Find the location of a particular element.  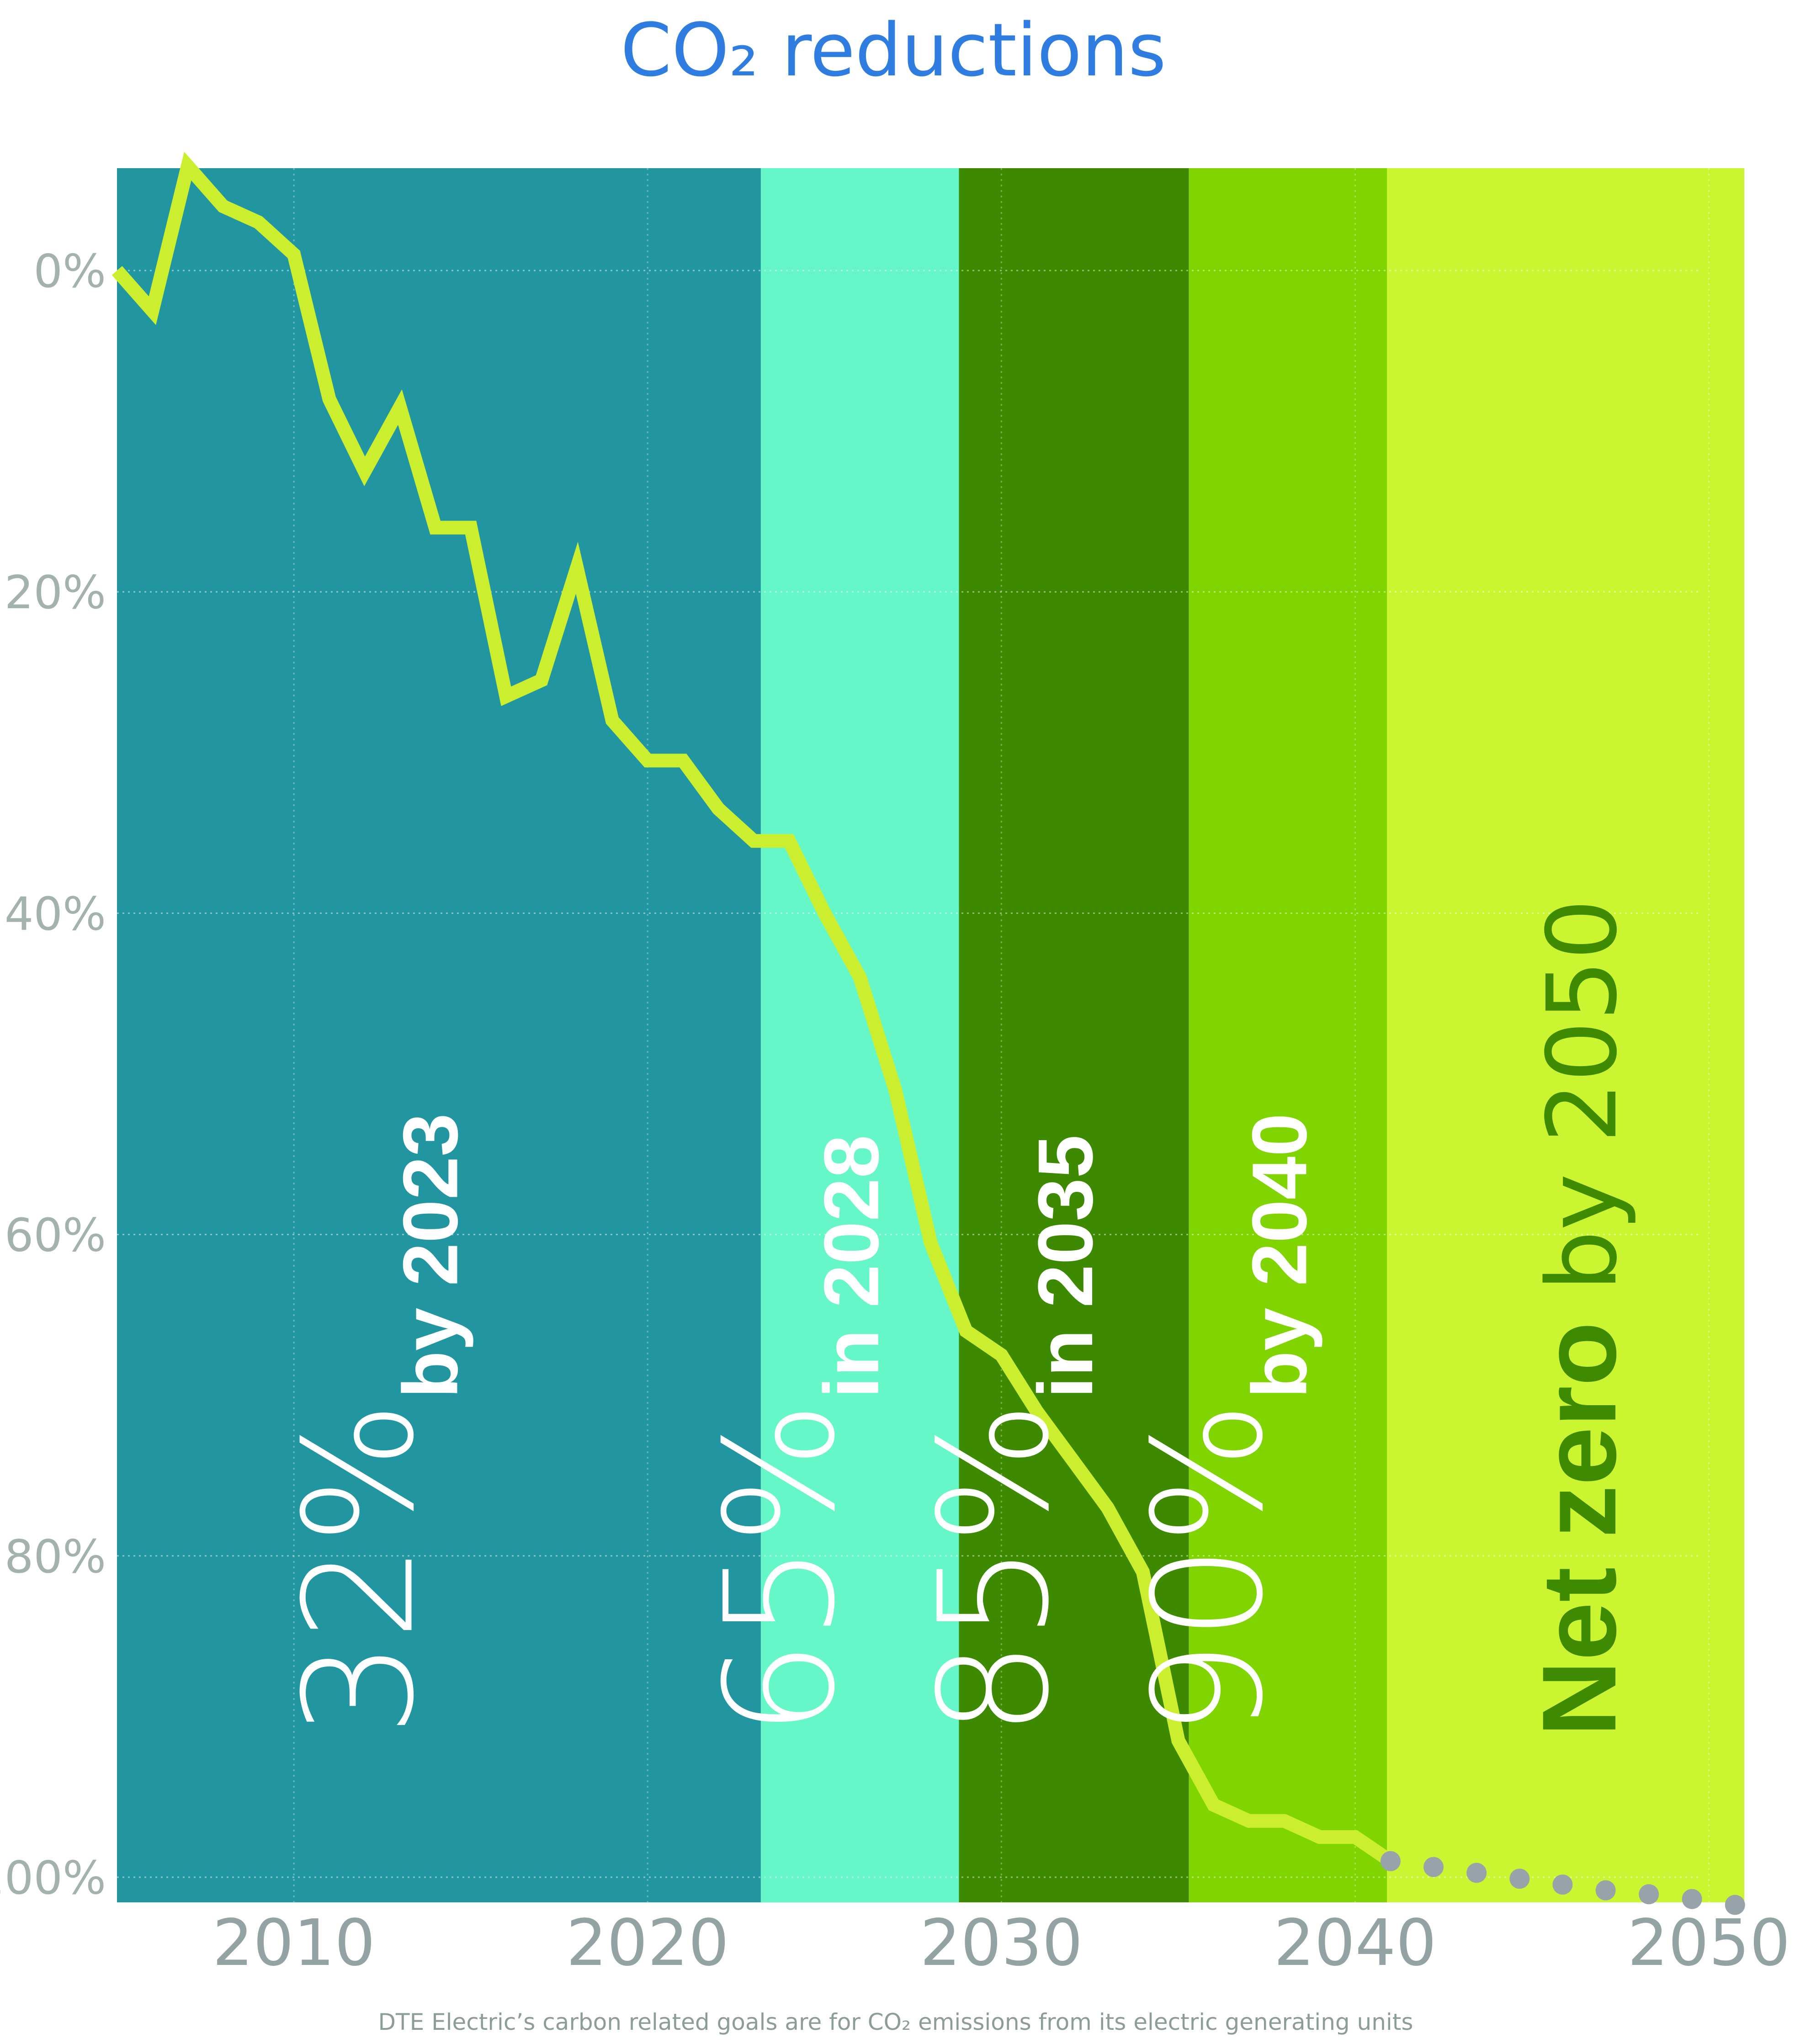

x-tick-label-2: 2020 is located at coordinates (647, 1943).